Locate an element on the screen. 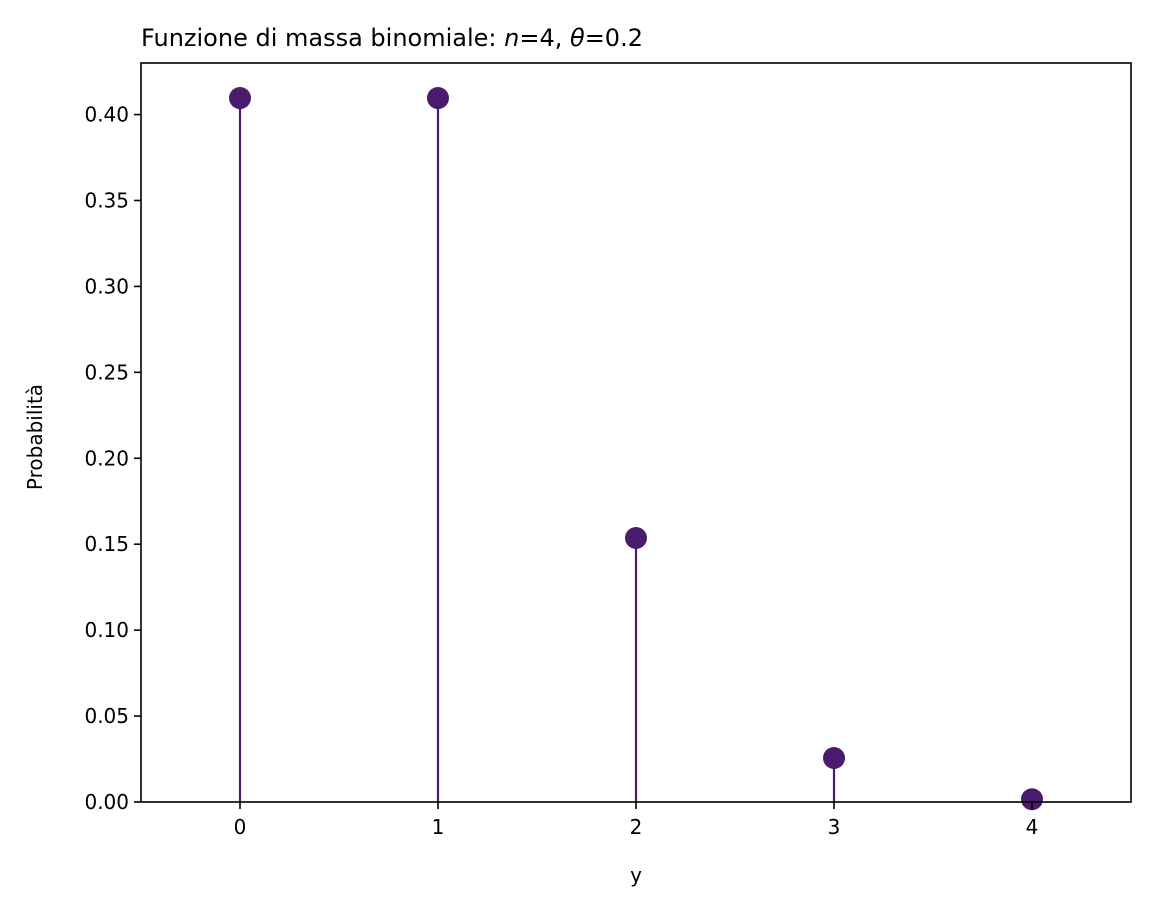 The width and height of the screenshot is (1152, 909). y-tick-label: 0.30 is located at coordinates (106, 286).